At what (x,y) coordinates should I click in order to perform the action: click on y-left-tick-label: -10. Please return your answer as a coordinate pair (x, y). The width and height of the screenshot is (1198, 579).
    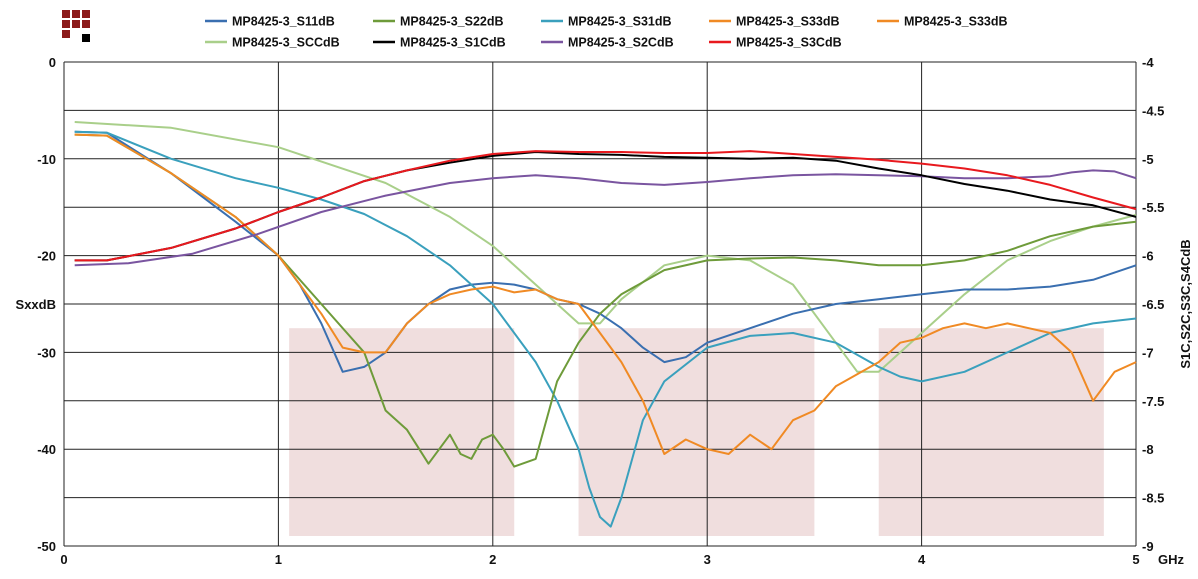
    Looking at the image, I should click on (46, 159).